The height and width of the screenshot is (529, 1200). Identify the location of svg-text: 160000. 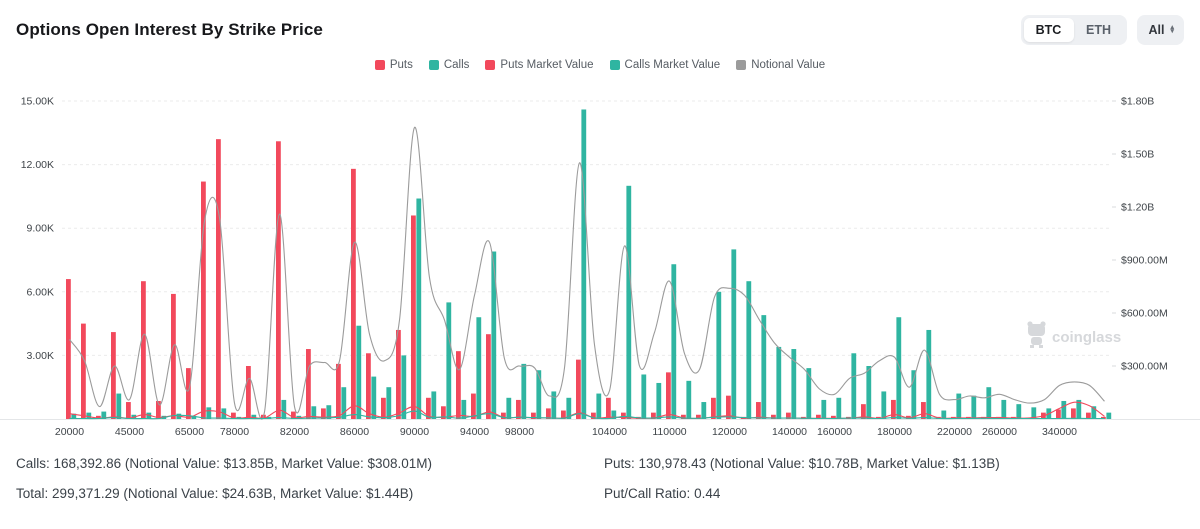
(834, 432).